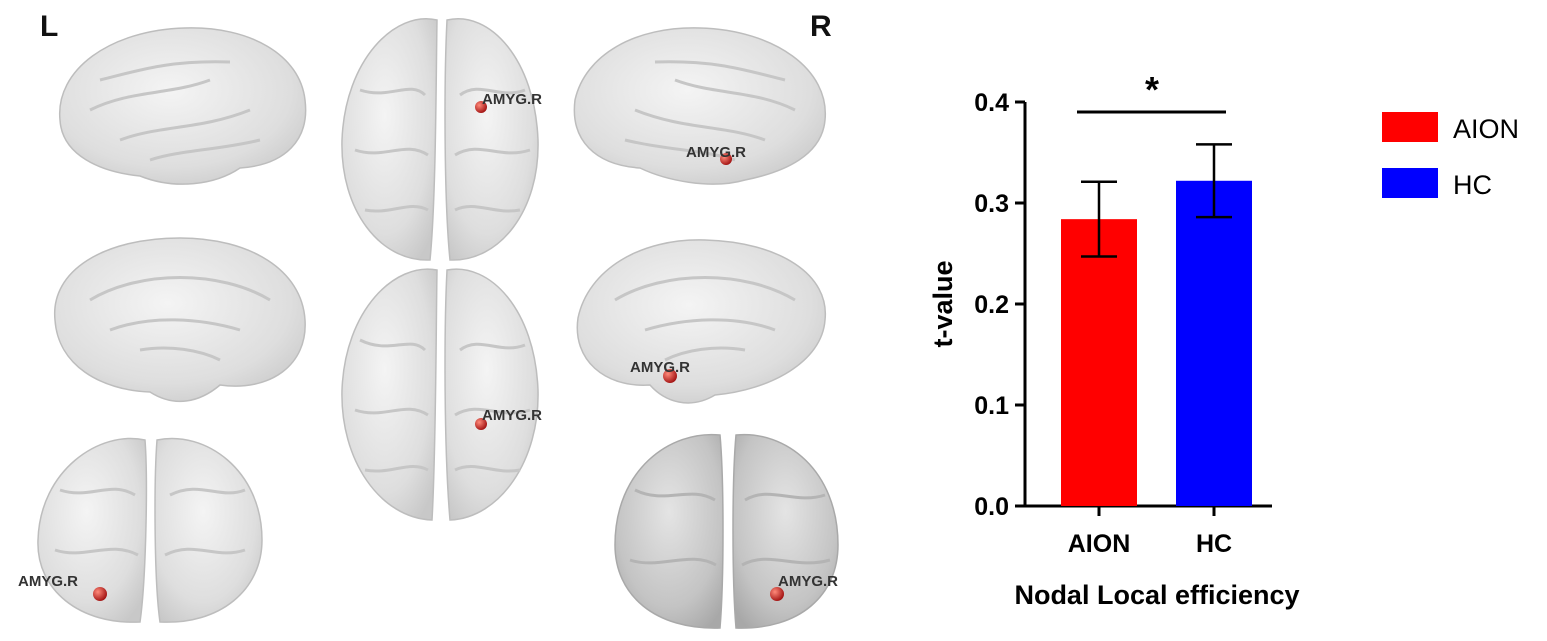  Describe the element at coordinates (1099, 362) in the screenshot. I see `bar-aion` at that location.